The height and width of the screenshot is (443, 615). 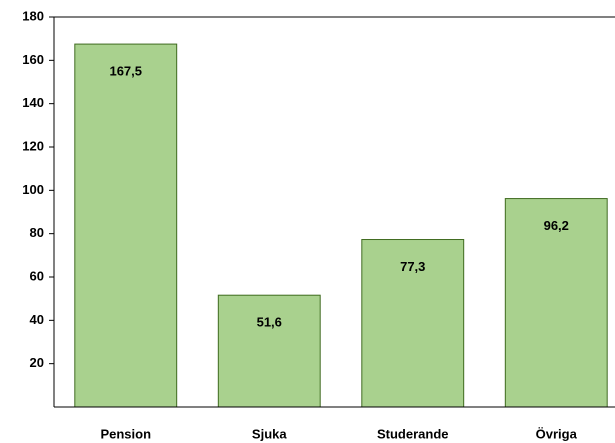 I want to click on value-label: 96,2, so click(x=556, y=225).